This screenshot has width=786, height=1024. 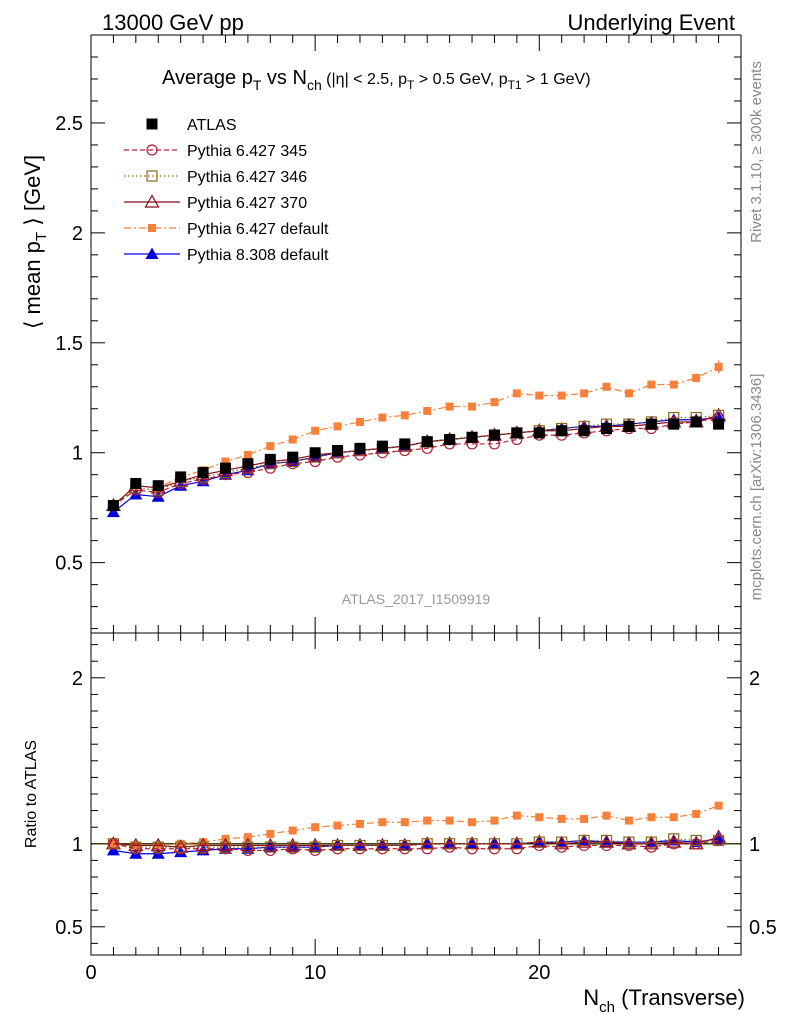 I want to click on ratio-series-layer, so click(x=416, y=830).